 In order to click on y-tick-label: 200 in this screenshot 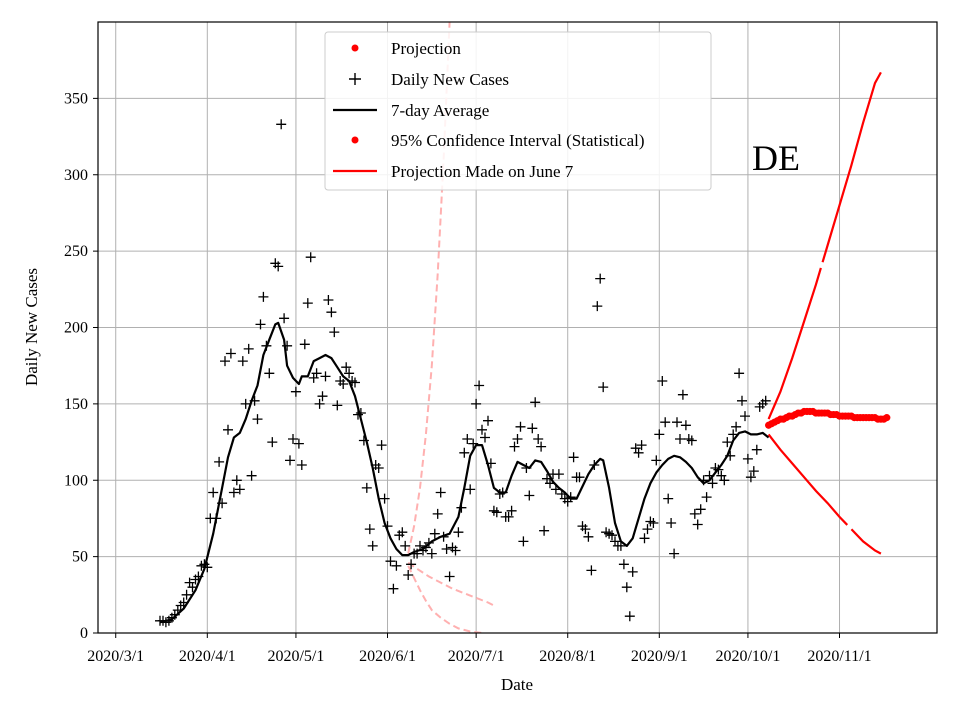, I will do `click(76, 328)`.